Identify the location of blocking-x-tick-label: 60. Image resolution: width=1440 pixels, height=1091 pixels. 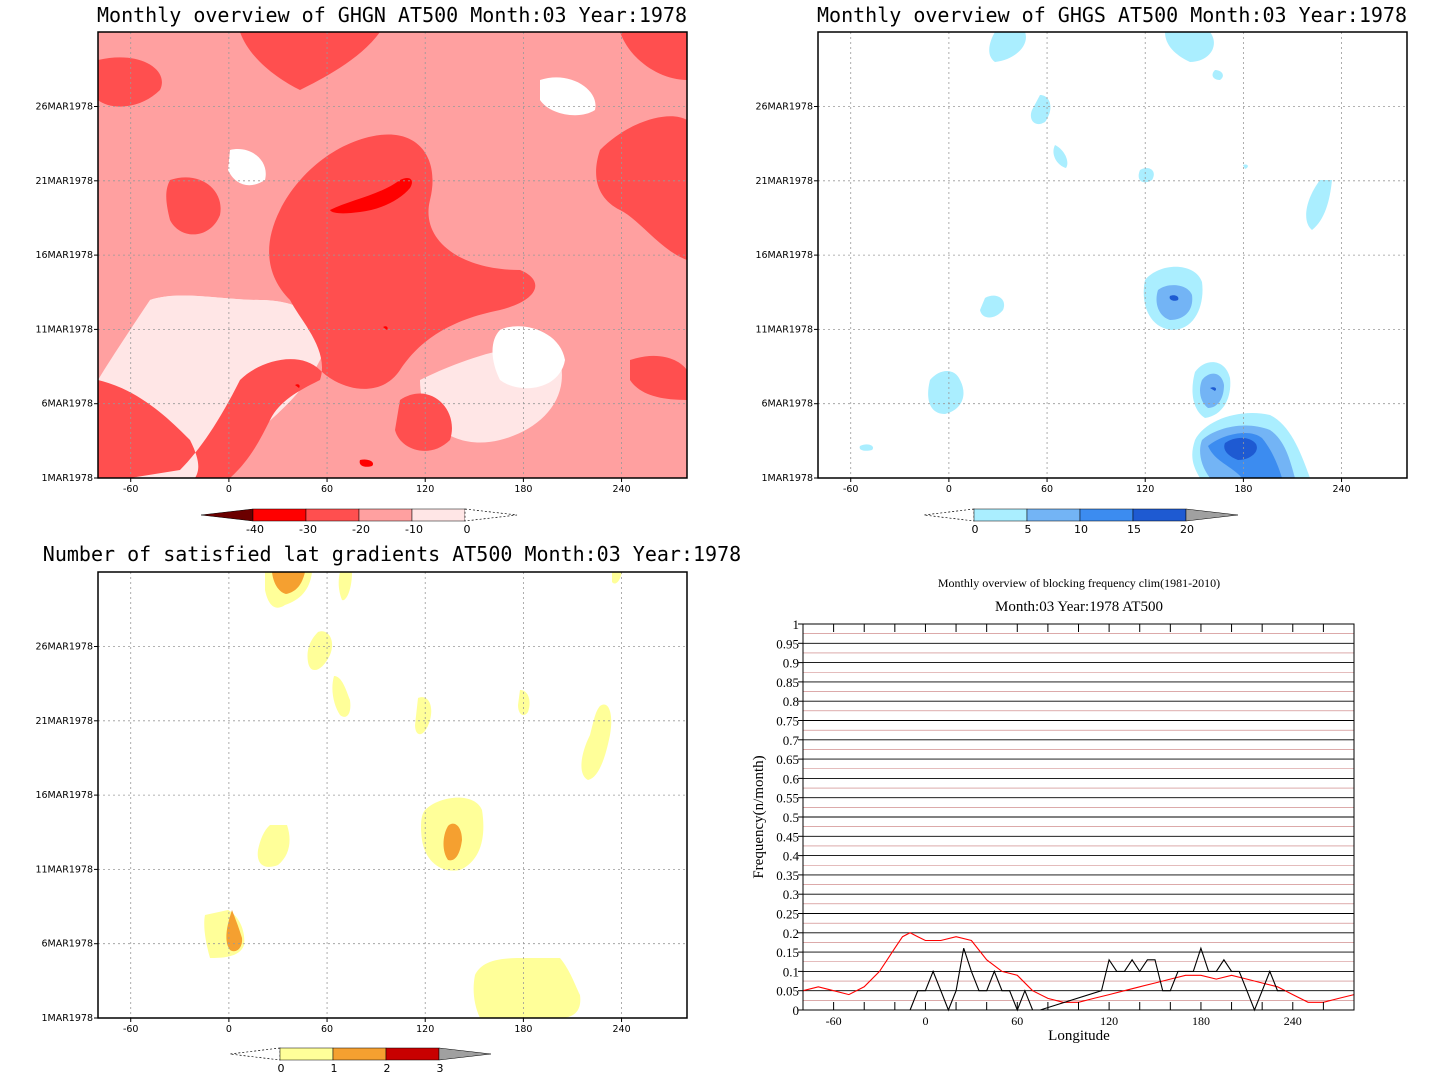
(1017, 1021).